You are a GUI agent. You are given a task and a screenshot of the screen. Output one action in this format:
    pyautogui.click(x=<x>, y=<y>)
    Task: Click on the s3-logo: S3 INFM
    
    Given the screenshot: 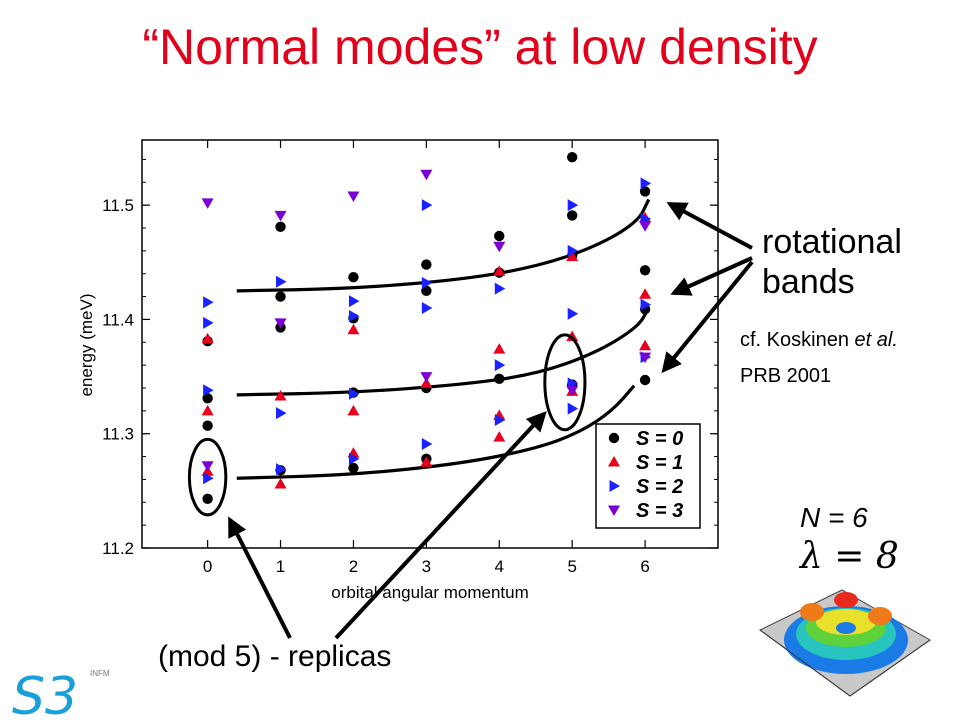 What is the action you would take?
    pyautogui.click(x=61, y=693)
    